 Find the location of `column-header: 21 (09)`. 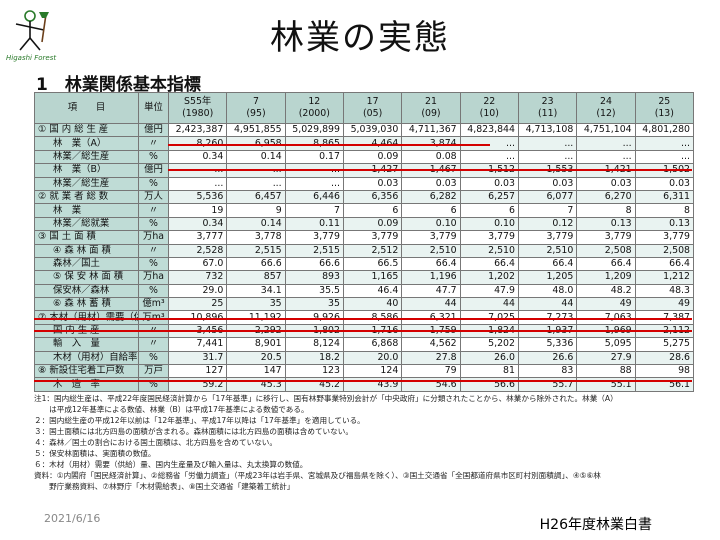

column-header: 21 (09) is located at coordinates (431, 108).